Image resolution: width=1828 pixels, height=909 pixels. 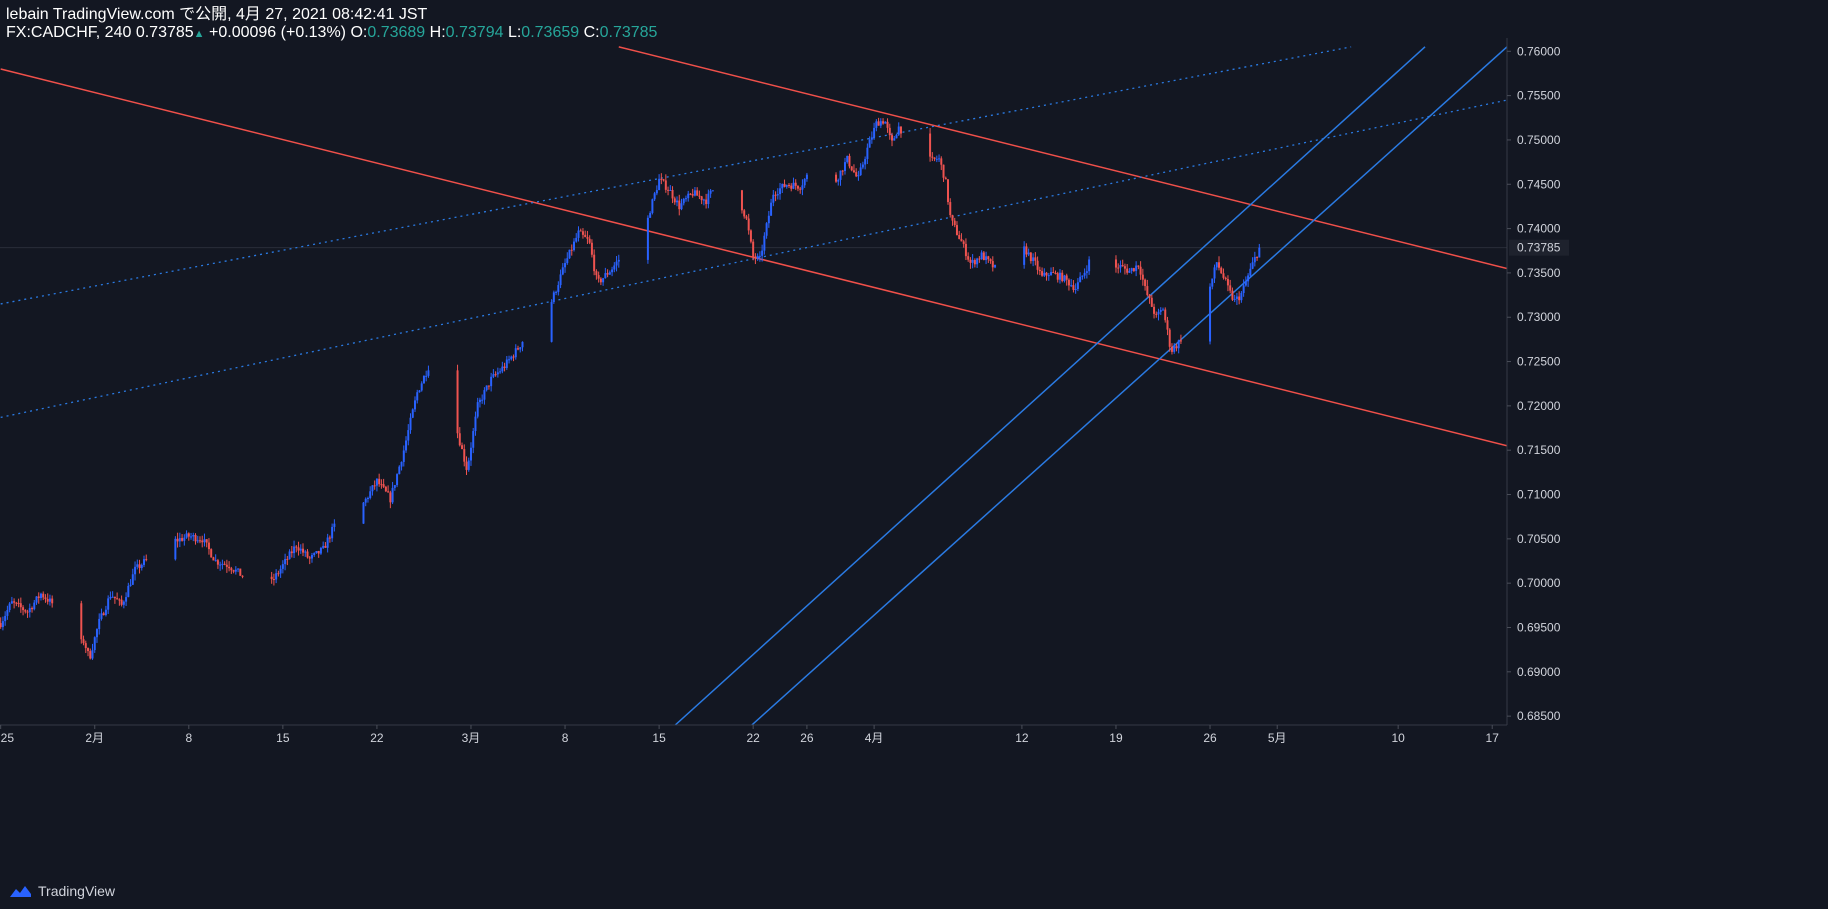 I want to click on tradingview-logo: TradingView, so click(x=60, y=891).